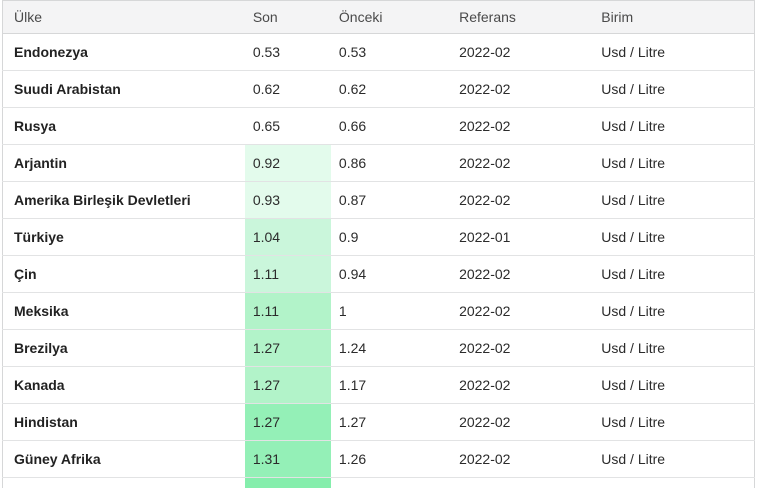 This screenshot has height=488, width=762. Describe the element at coordinates (123, 237) in the screenshot. I see `country-cell: Türkiye` at that location.